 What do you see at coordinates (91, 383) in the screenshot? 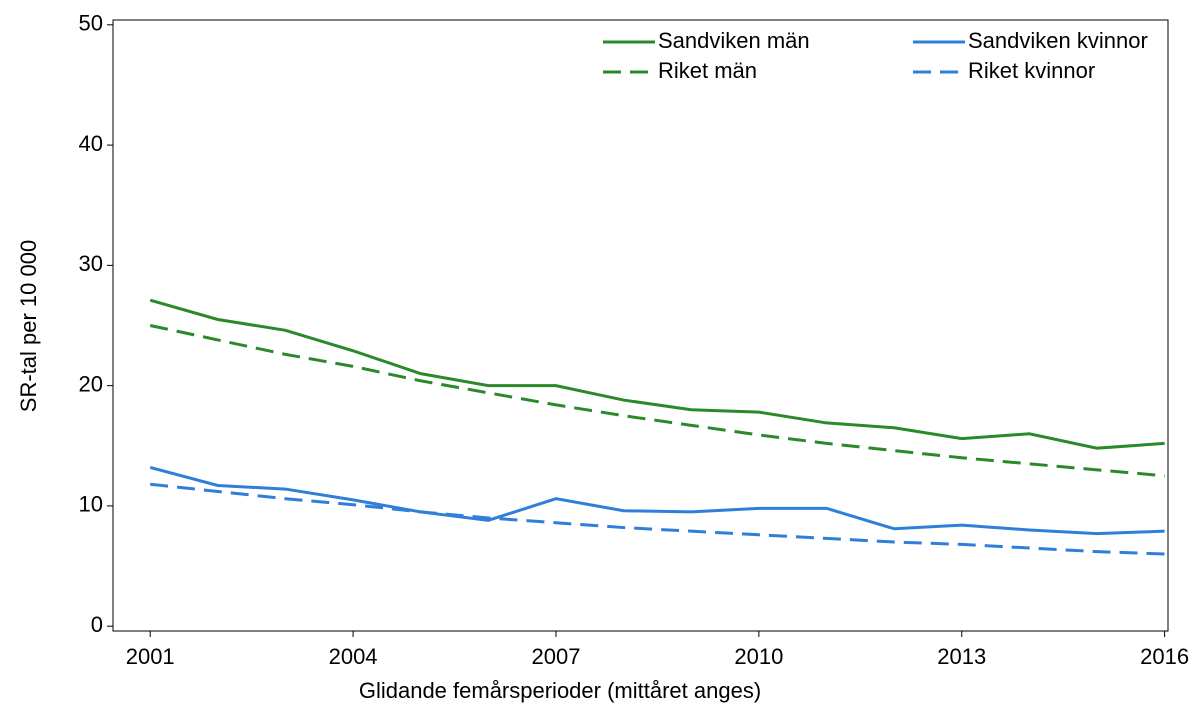
I see `y-tick-label: 20` at bounding box center [91, 383].